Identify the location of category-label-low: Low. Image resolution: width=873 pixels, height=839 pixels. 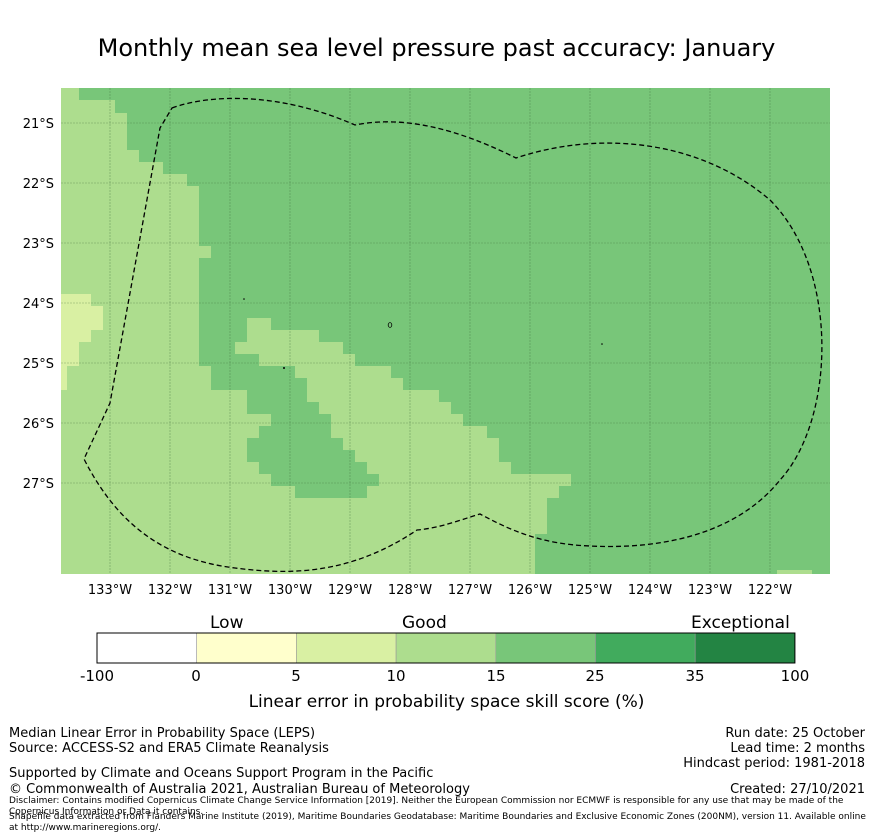
(227, 623).